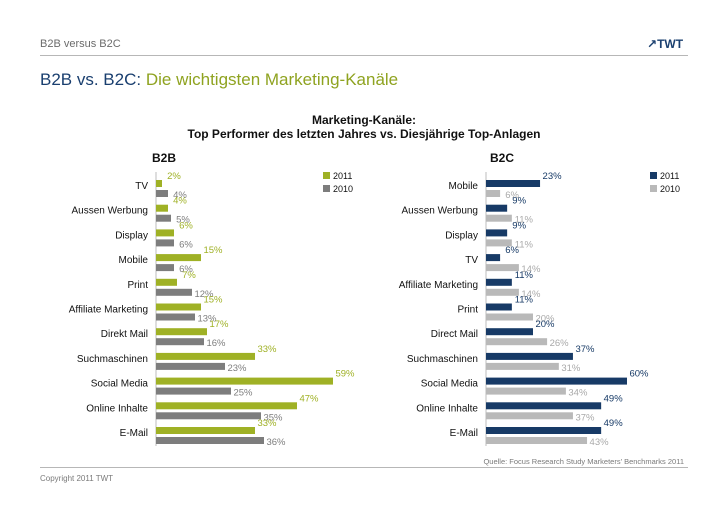 The height and width of the screenshot is (515, 728). What do you see at coordinates (134, 260) in the screenshot?
I see `b2b-category-label: Mobile` at bounding box center [134, 260].